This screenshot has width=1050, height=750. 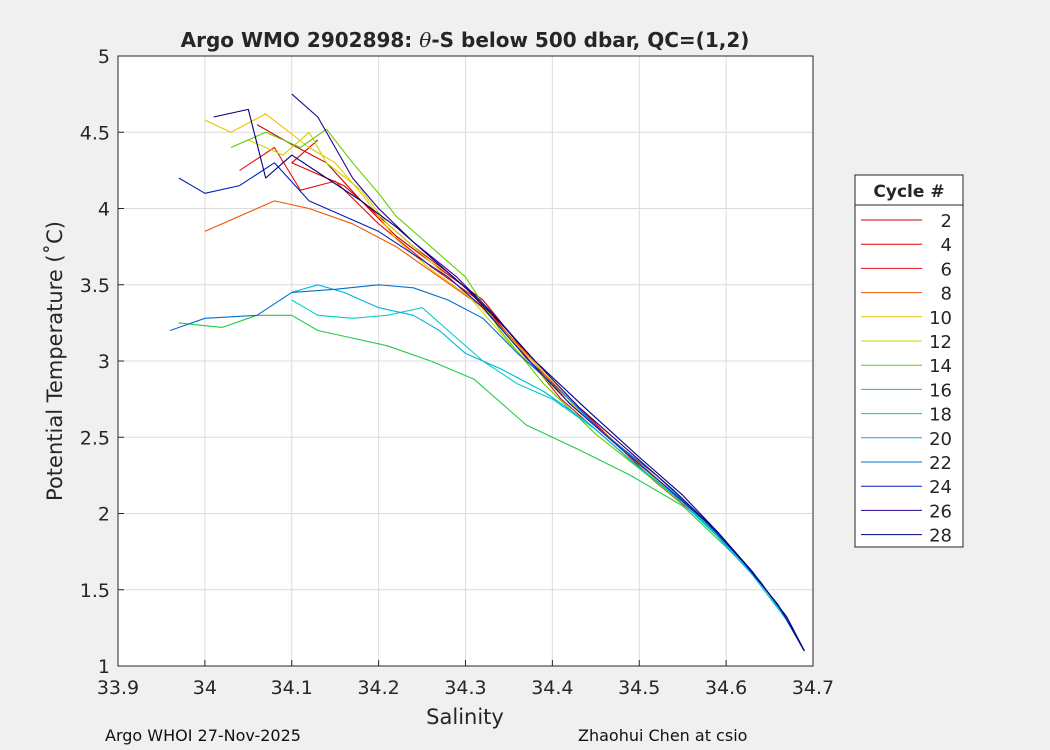 I want to click on legend-label-cycle-24: 24, so click(x=940, y=487).